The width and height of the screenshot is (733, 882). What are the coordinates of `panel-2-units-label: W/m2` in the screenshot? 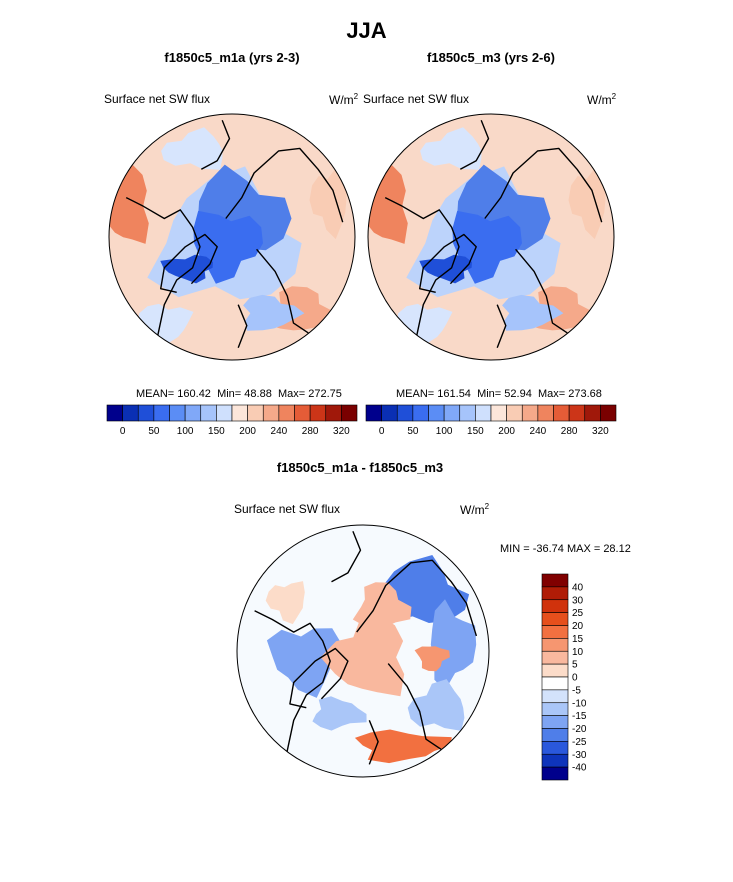 It's located at (602, 99).